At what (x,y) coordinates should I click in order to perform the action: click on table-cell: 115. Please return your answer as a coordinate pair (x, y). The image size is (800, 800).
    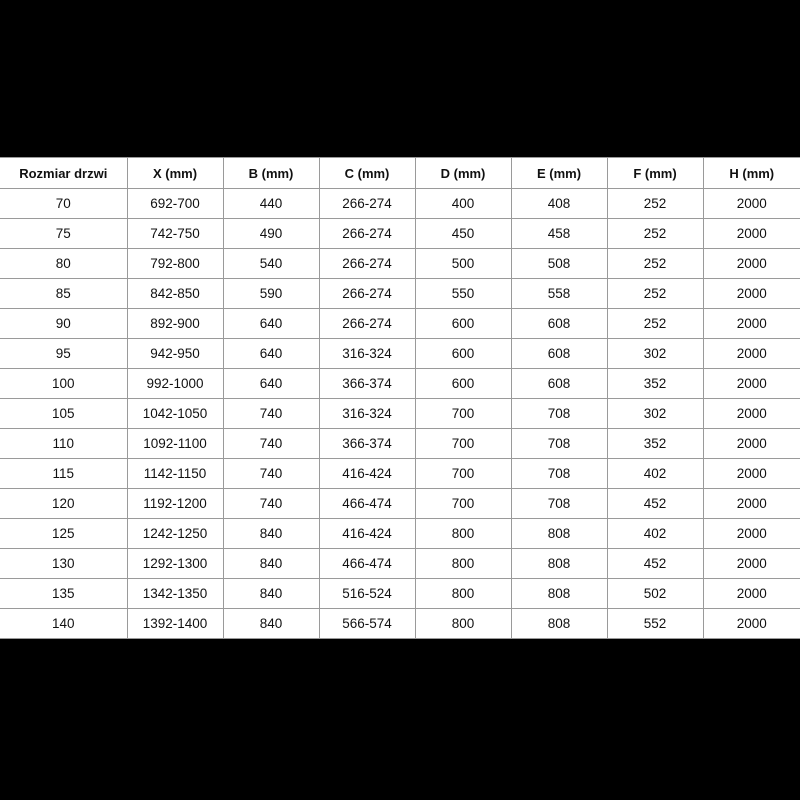
    Looking at the image, I should click on (64, 473).